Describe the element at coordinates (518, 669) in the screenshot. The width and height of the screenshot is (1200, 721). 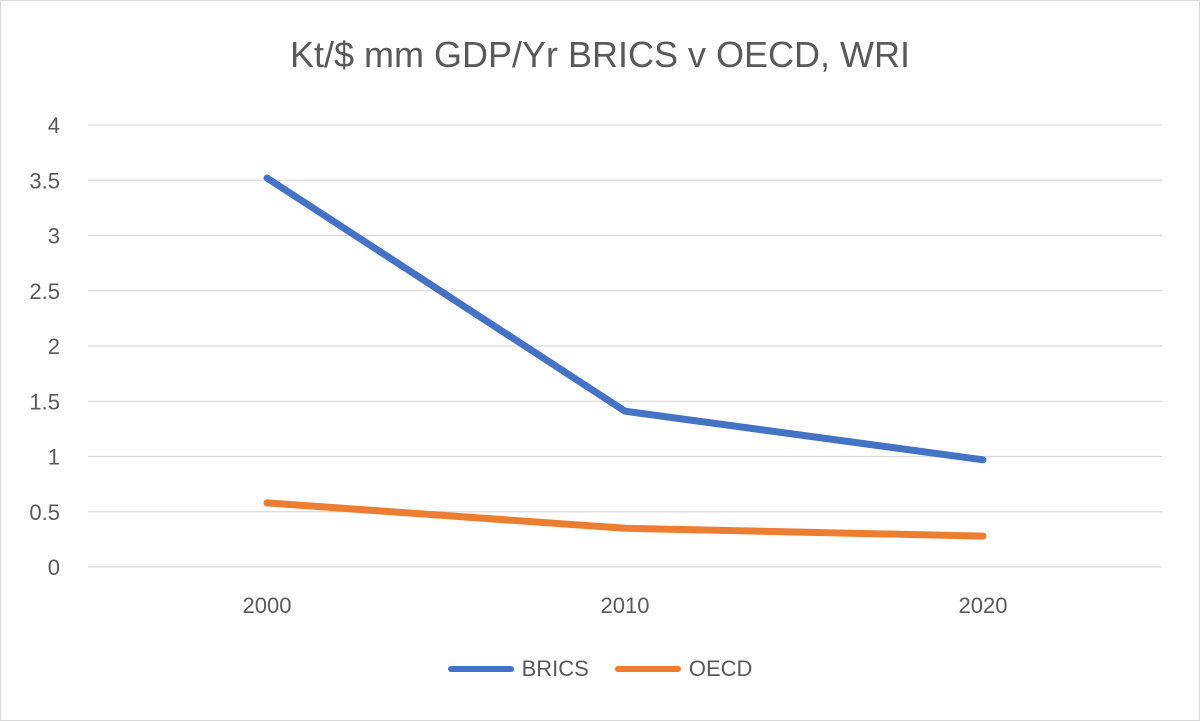
I see `legend-item-brics: BRICS` at that location.